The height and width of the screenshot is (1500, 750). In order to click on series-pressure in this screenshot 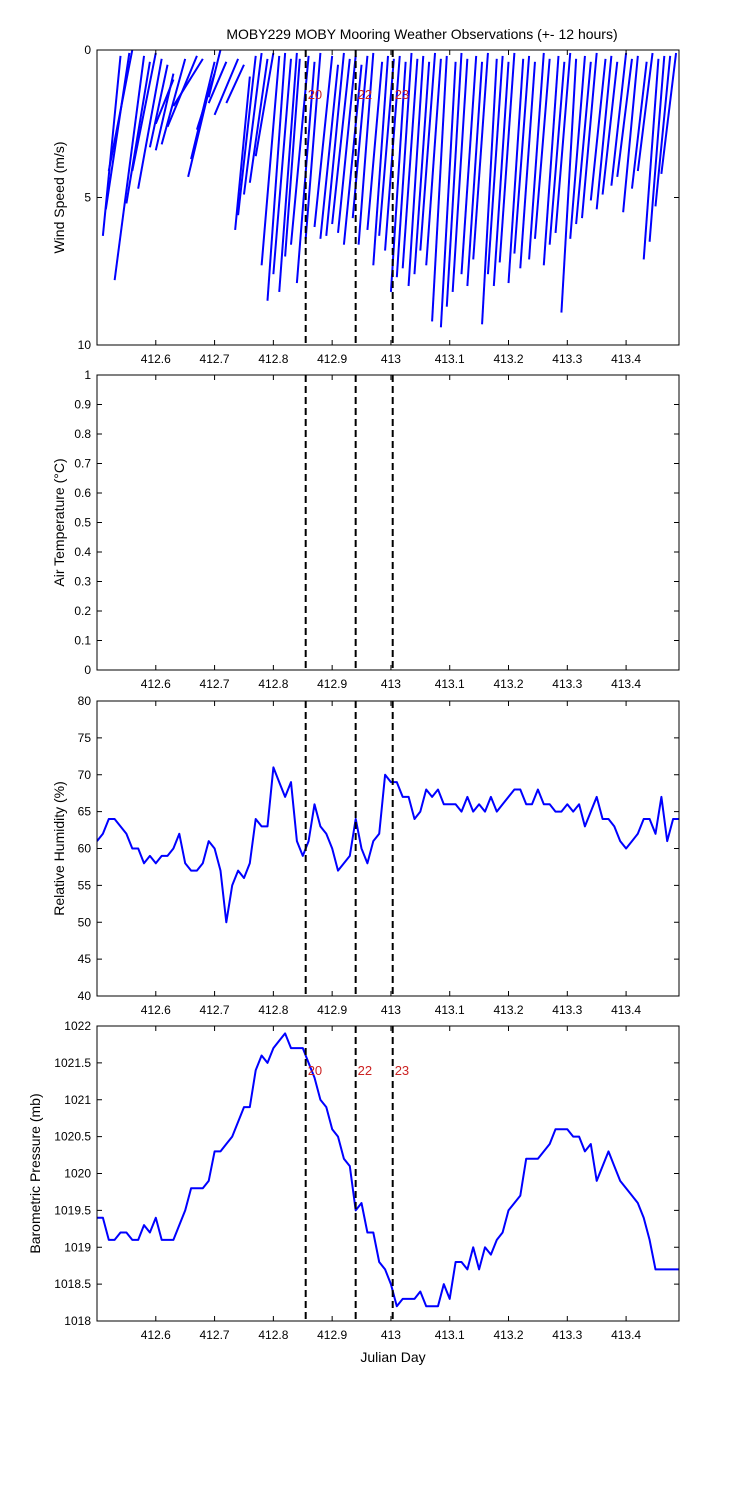, I will do `click(388, 1170)`.